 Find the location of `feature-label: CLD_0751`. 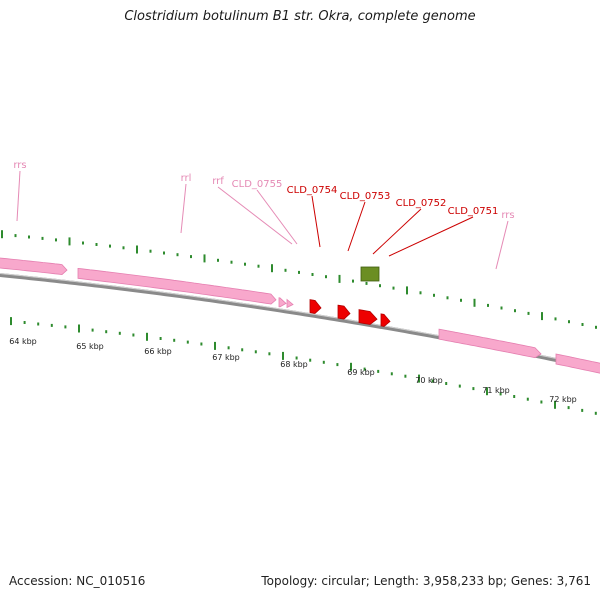

feature-label: CLD_0751 is located at coordinates (473, 211).